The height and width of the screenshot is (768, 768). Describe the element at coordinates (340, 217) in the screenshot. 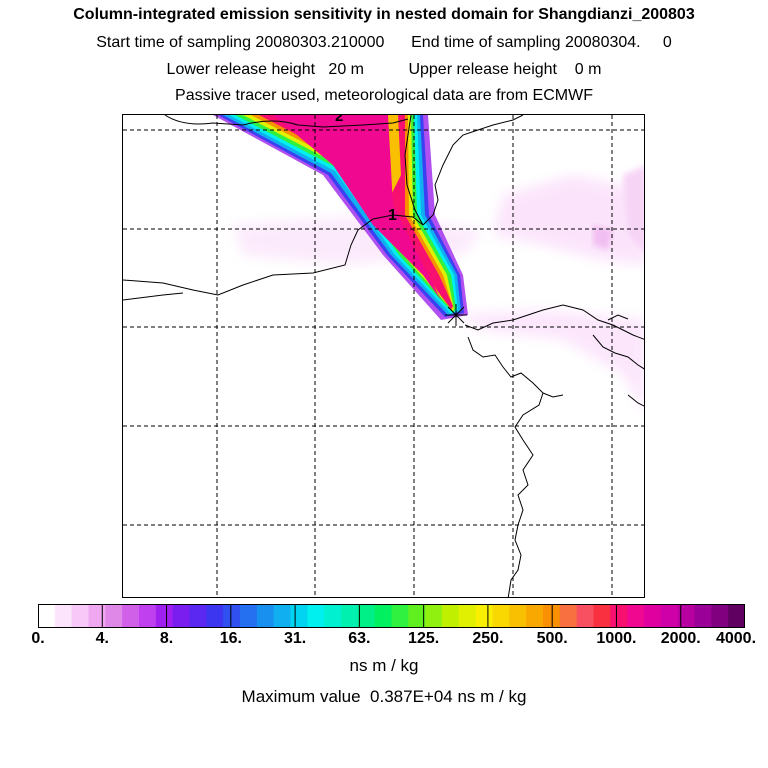

I see `emission-plume` at that location.